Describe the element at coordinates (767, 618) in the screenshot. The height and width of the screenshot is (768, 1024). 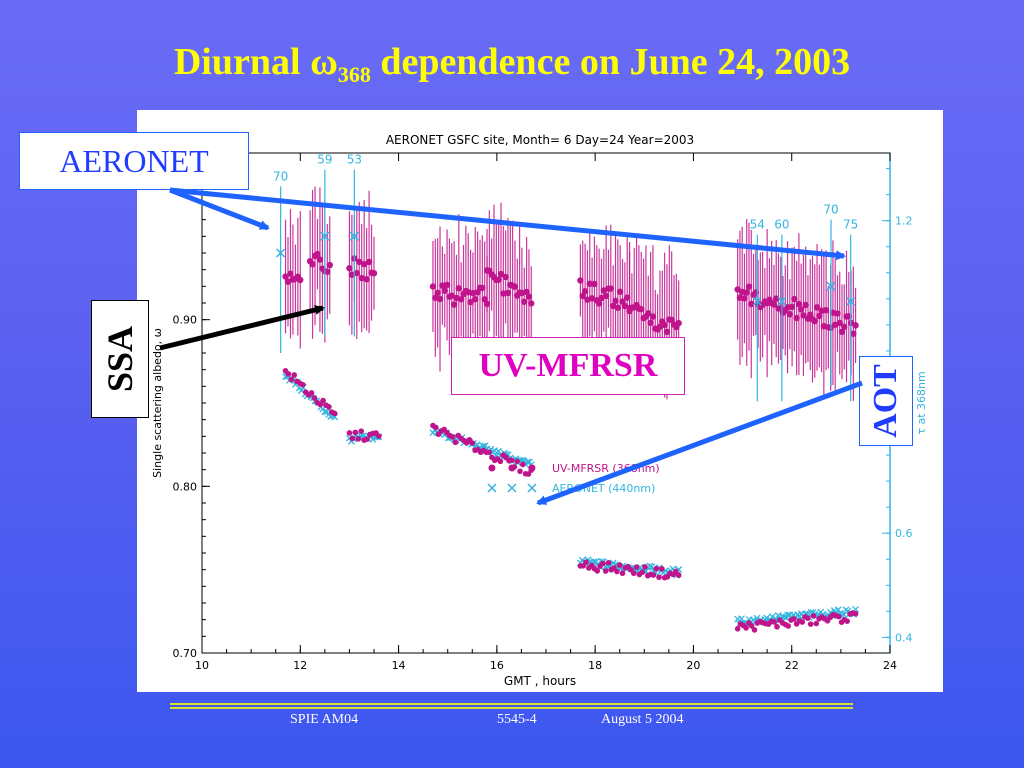
I see `aot-aeronet-point` at that location.